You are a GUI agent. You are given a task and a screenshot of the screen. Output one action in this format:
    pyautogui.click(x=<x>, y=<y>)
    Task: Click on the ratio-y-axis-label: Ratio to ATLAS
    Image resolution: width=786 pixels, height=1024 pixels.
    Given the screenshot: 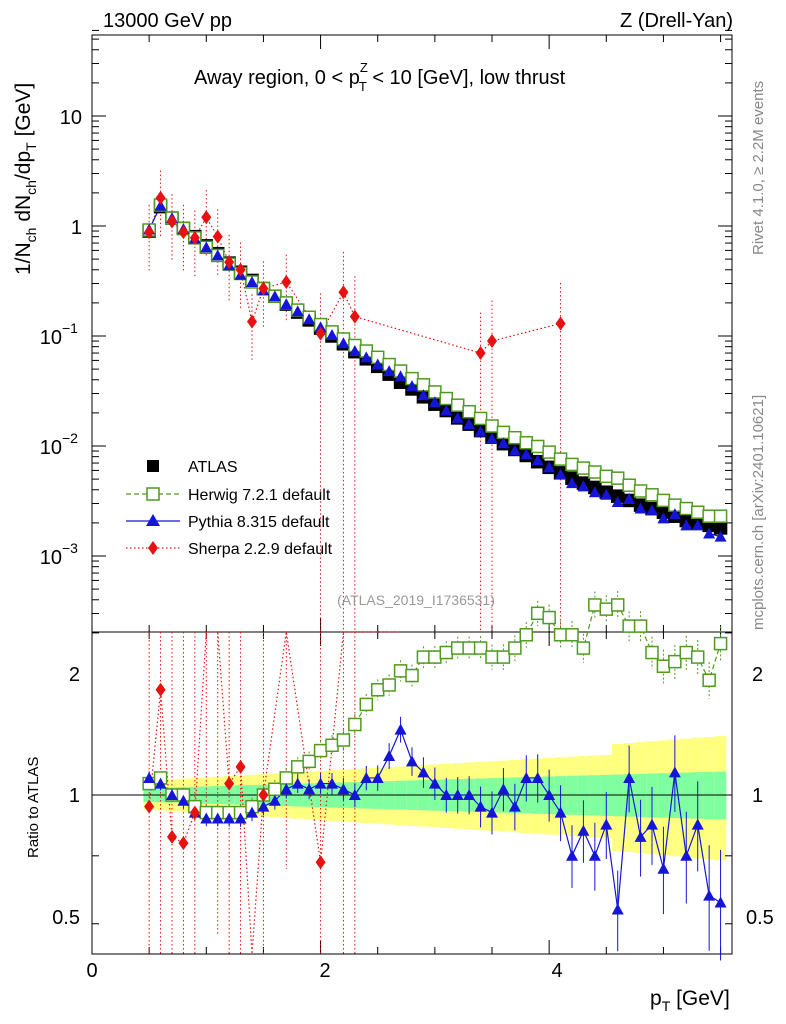 What is the action you would take?
    pyautogui.click(x=33, y=807)
    